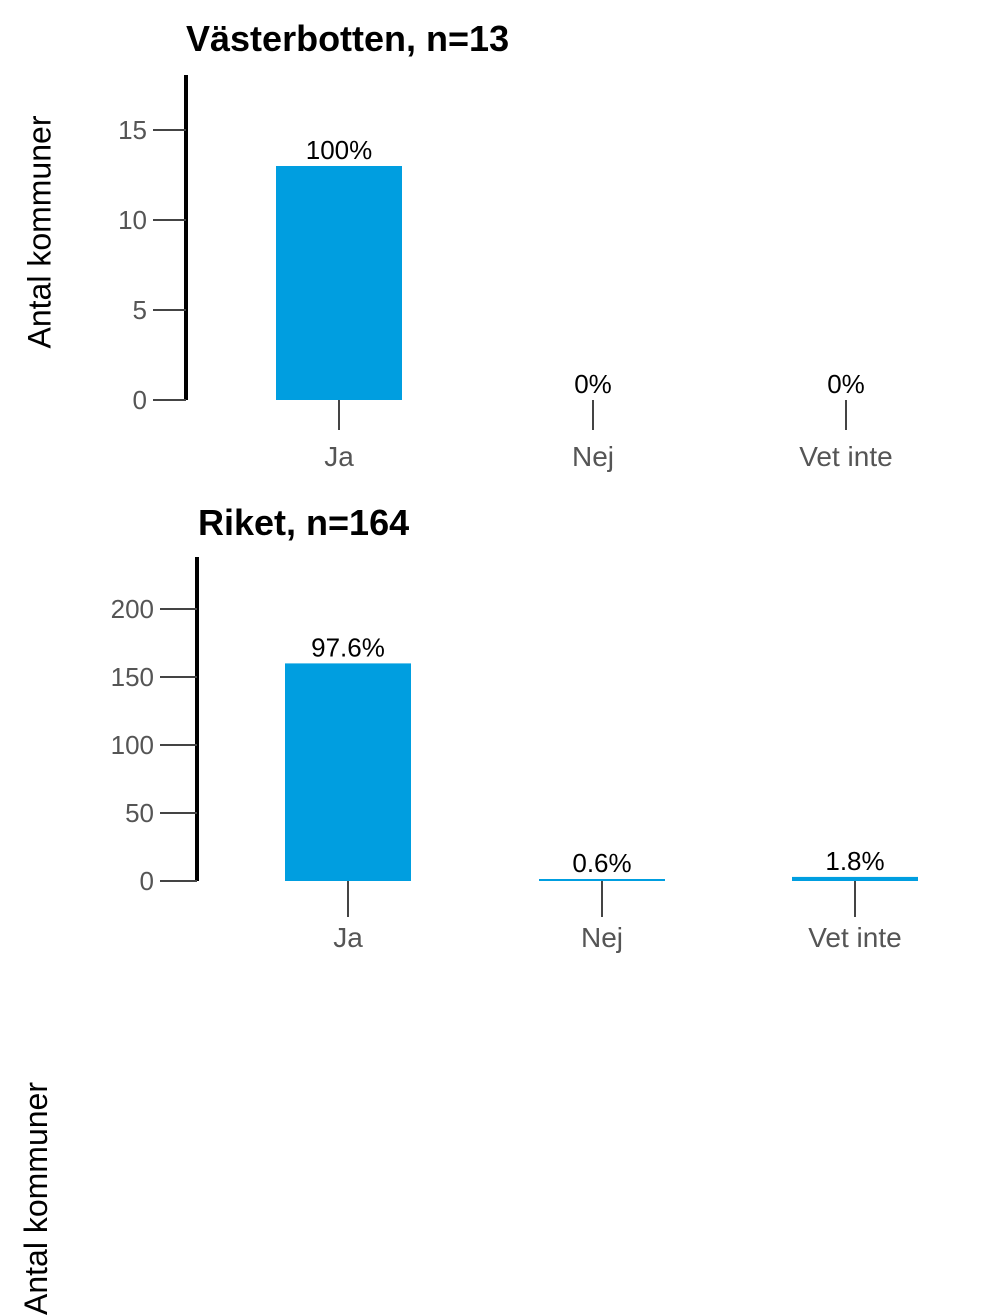  Describe the element at coordinates (140, 310) in the screenshot. I see `y-tick-label: 5` at that location.